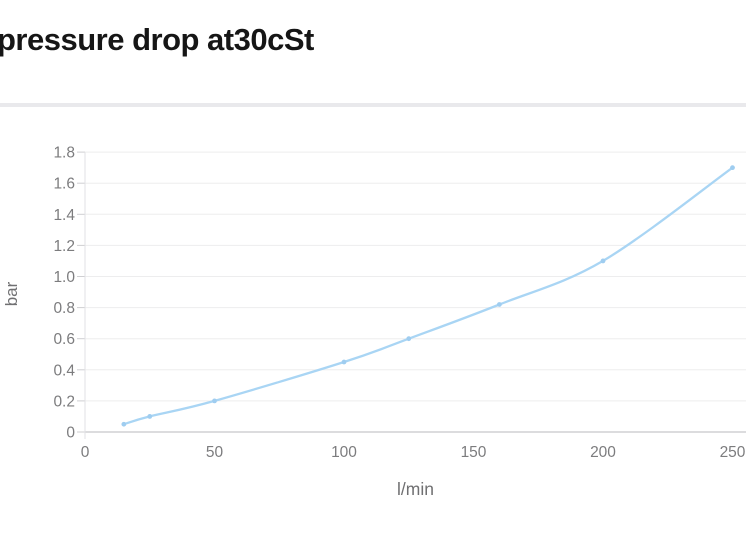  I want to click on header-divider, so click(373, 105).